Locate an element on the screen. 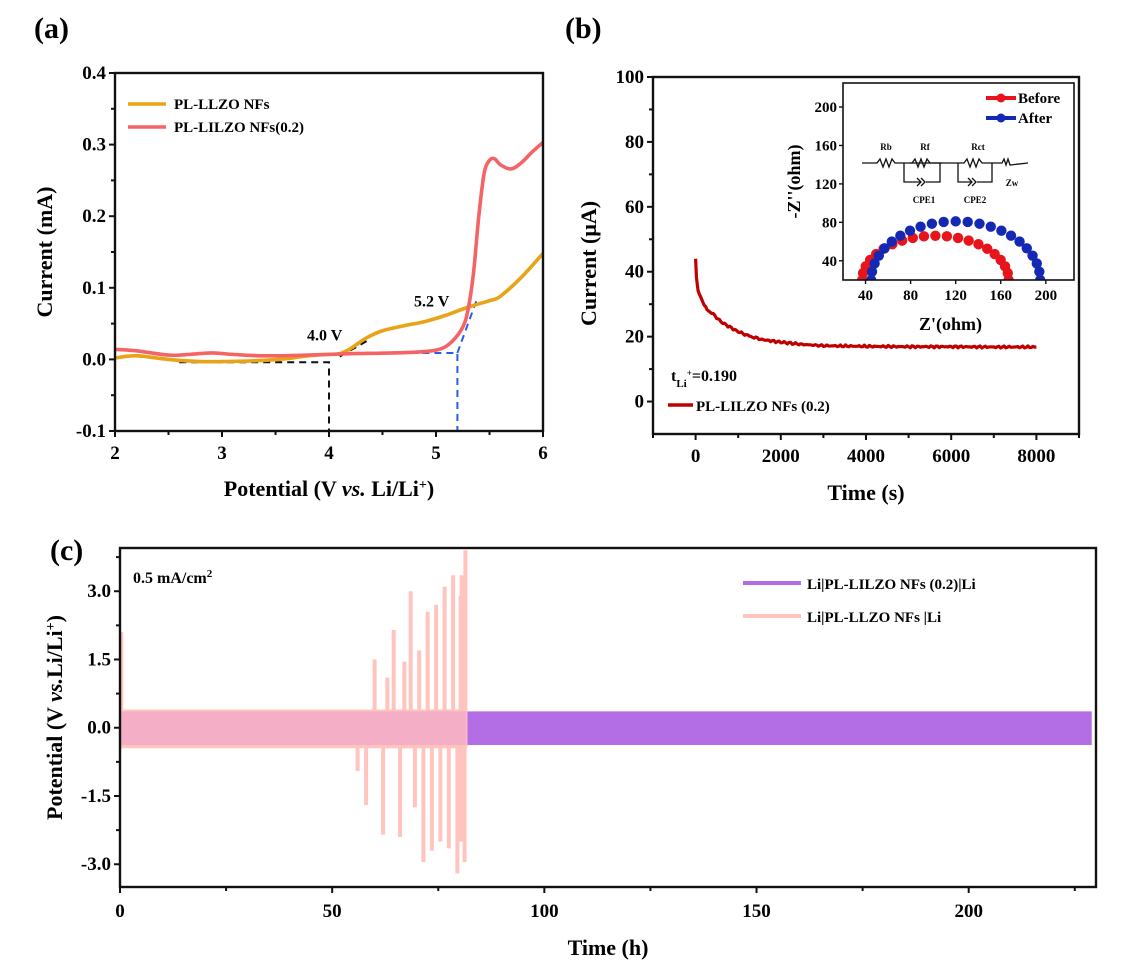  x-tick-label: 8000 is located at coordinates (1036, 456).